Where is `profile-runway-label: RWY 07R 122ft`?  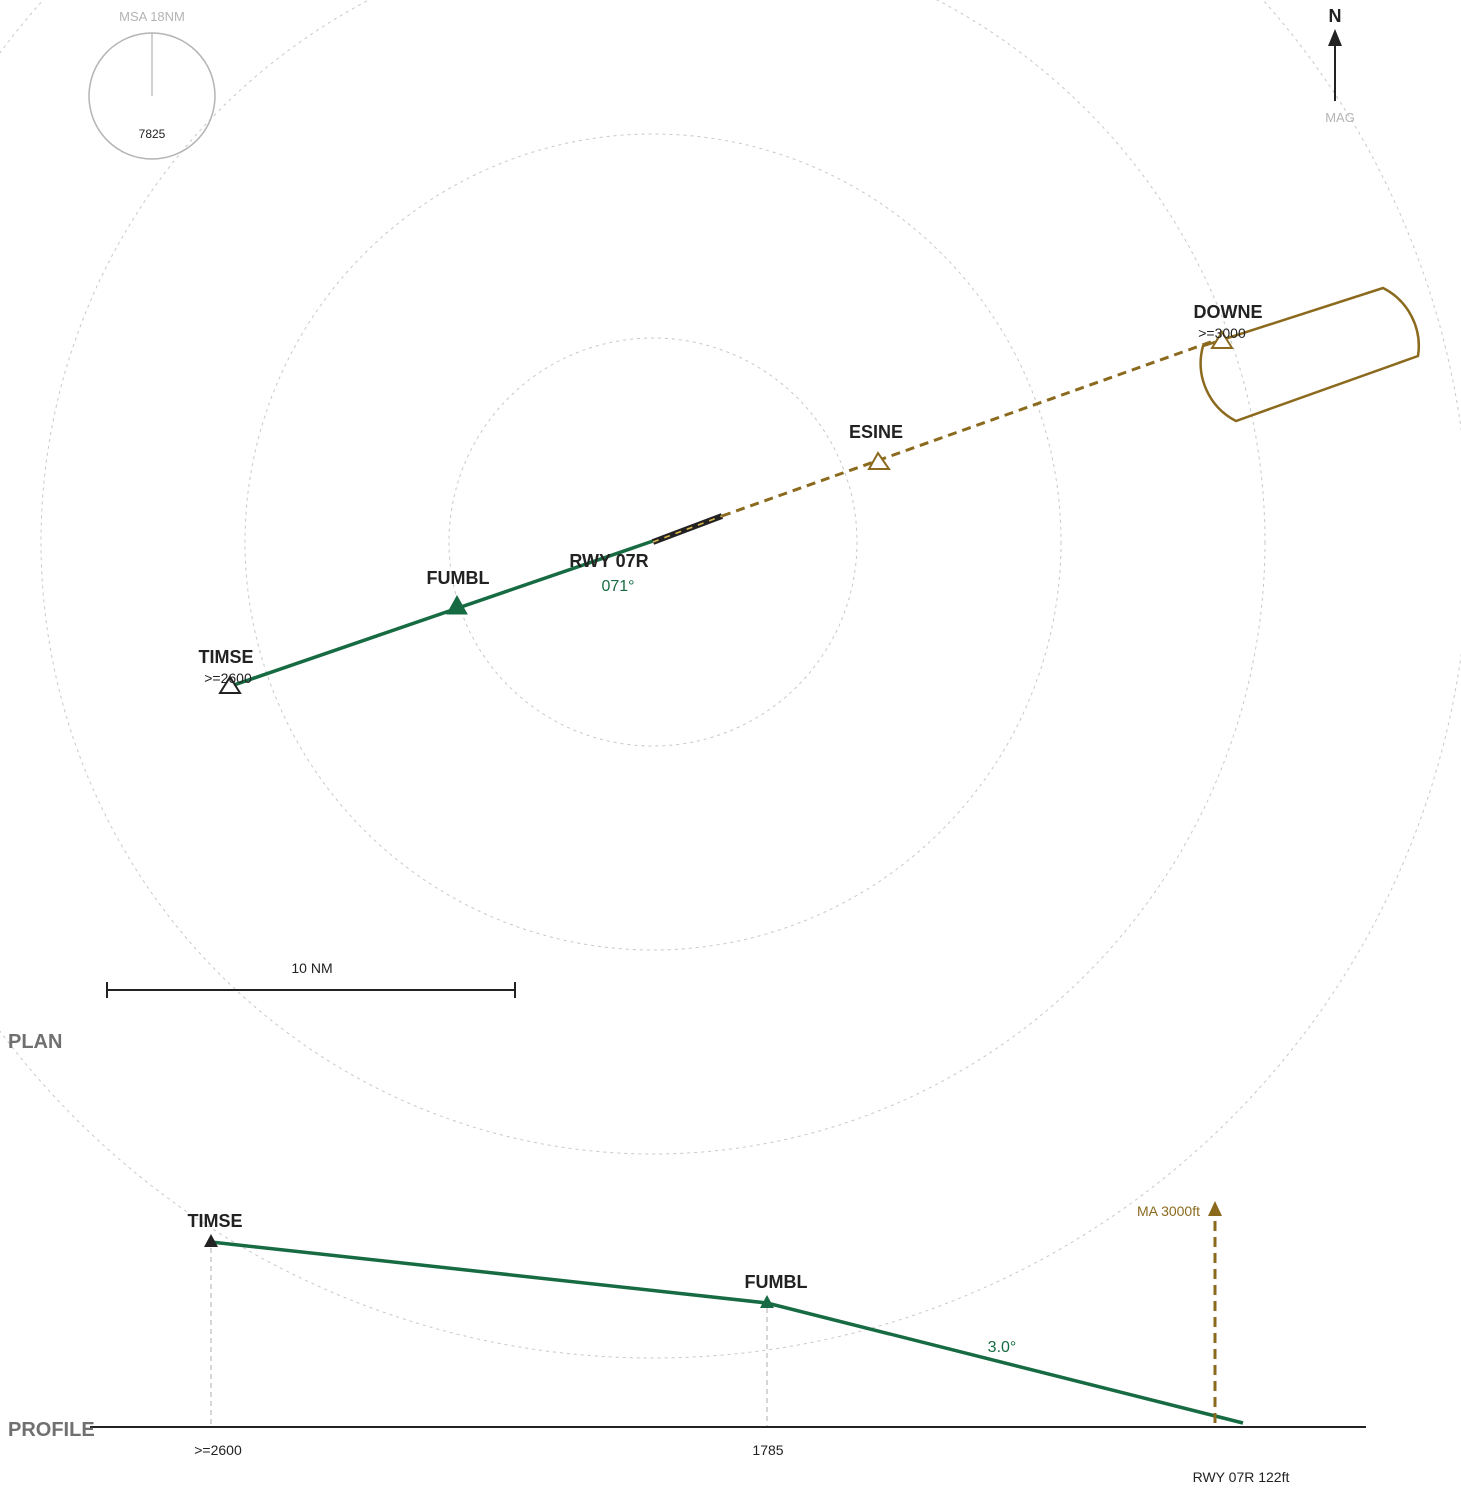 profile-runway-label: RWY 07R 122ft is located at coordinates (1241, 1477).